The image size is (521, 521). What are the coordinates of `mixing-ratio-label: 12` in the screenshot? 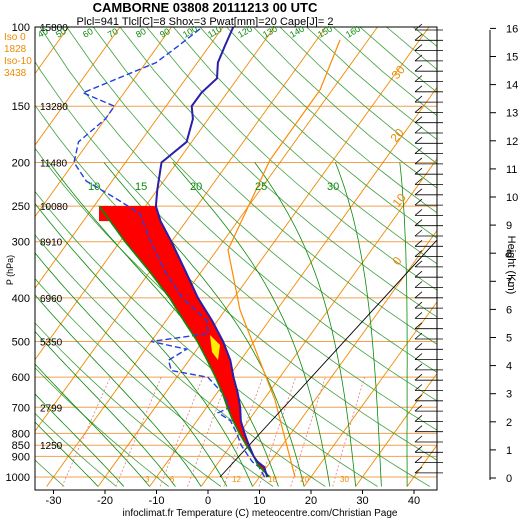 It's located at (236, 479).